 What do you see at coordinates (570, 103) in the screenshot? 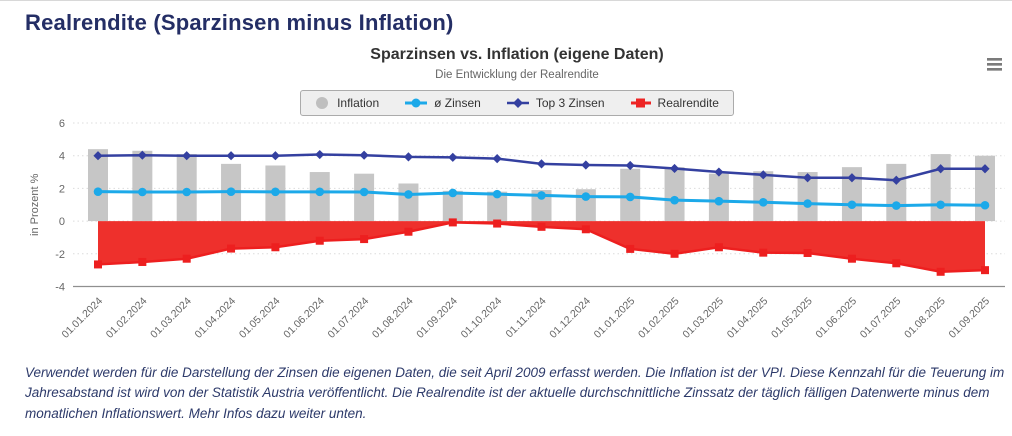
I see `legend-label: Top 3 Zinsen` at bounding box center [570, 103].